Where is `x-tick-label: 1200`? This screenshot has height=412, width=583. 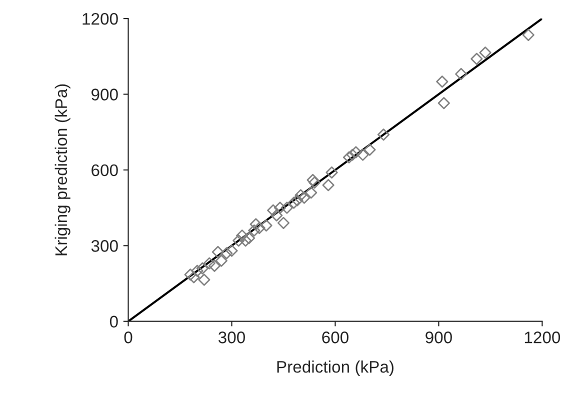
x-tick-label: 1200 is located at coordinates (542, 338).